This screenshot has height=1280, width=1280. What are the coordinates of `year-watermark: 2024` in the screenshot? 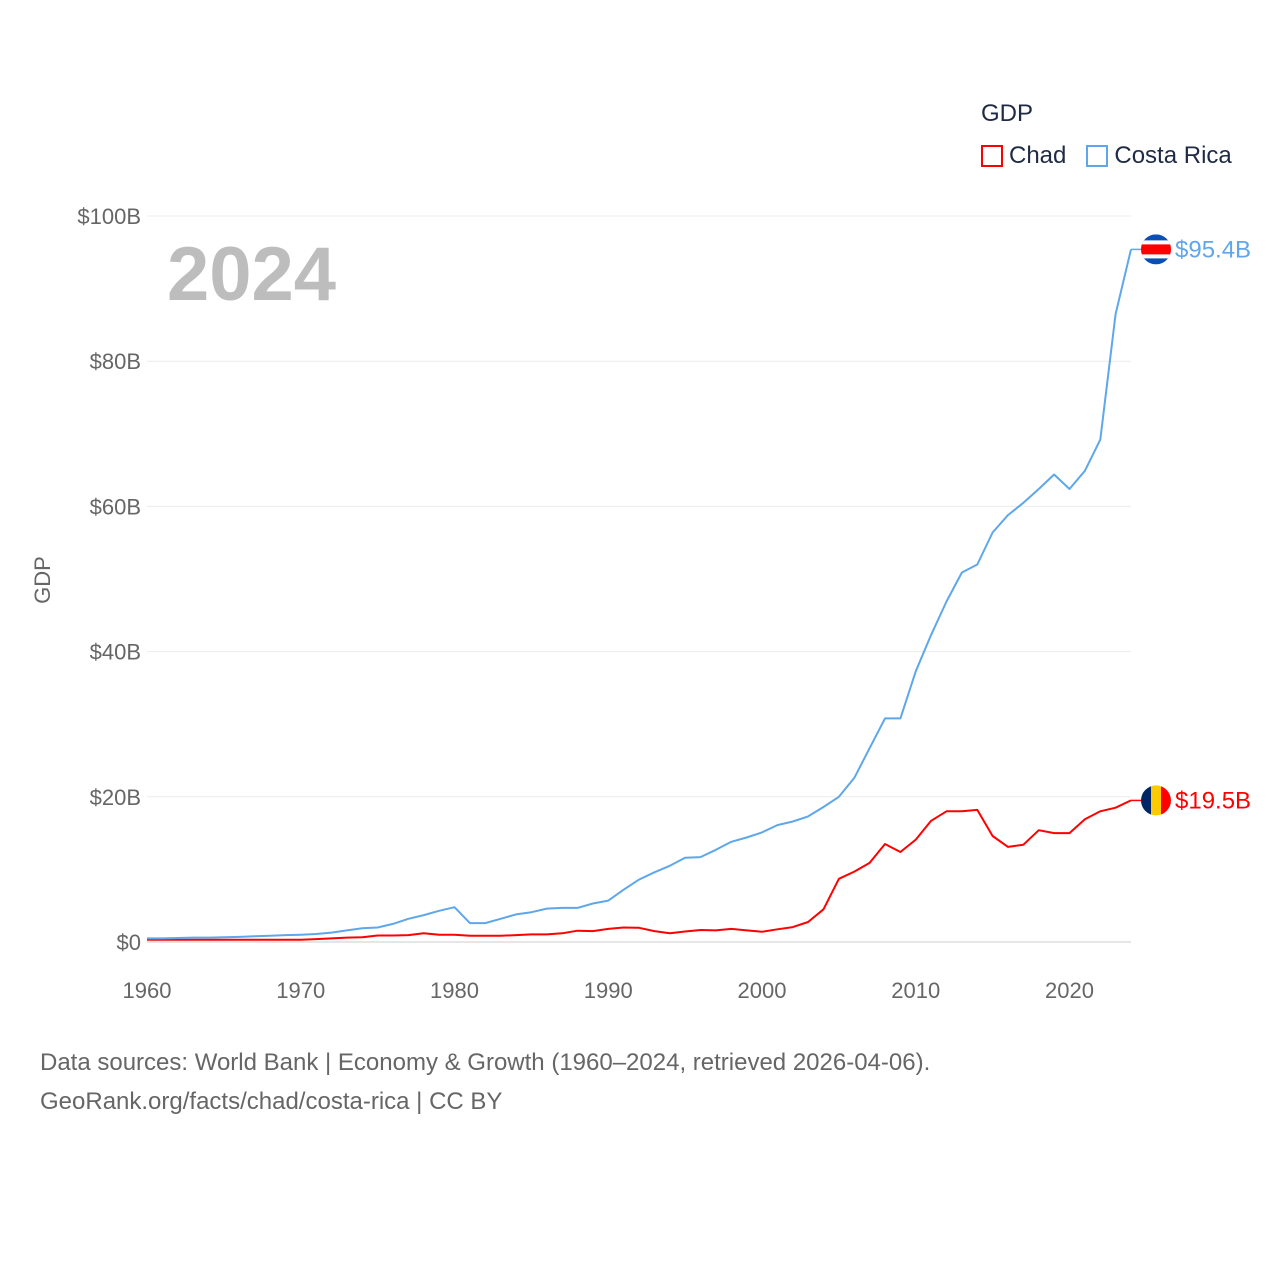 It's located at (251, 274).